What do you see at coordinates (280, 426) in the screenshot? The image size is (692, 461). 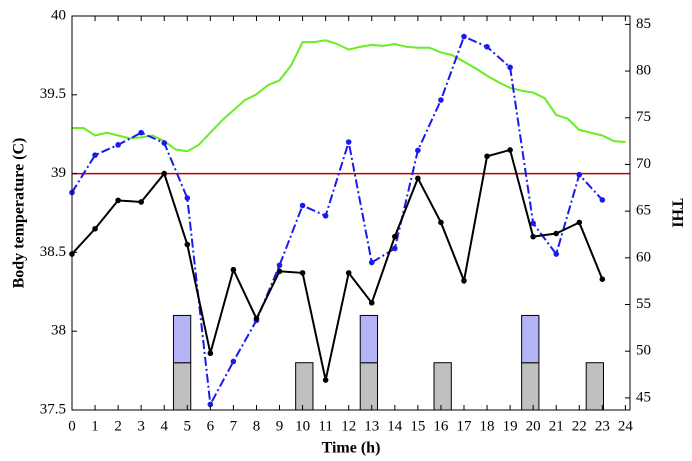 I see `x-tick-label: 9` at bounding box center [280, 426].